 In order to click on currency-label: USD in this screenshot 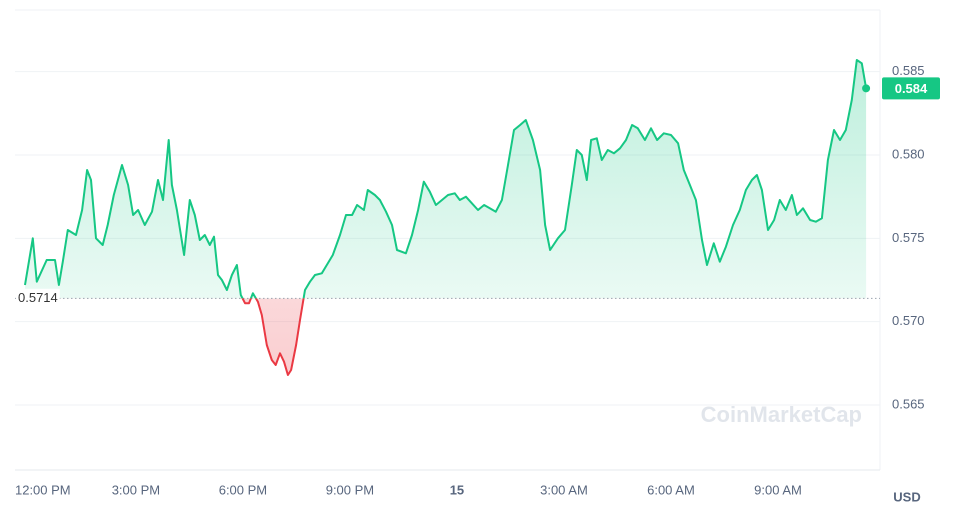, I will do `click(906, 496)`.